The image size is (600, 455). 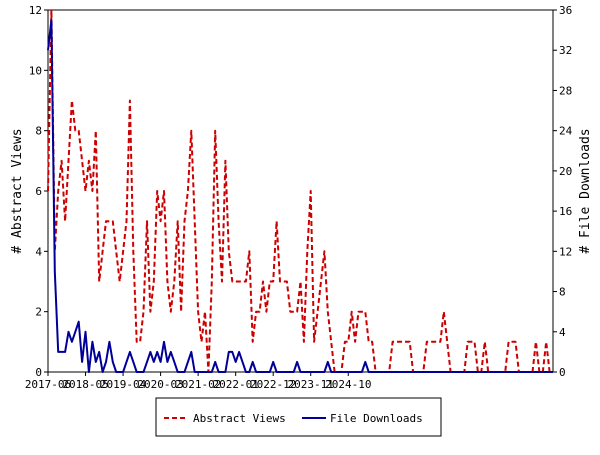 I want to click on legend-file-downloads-label: File Downloads, so click(x=376, y=418).